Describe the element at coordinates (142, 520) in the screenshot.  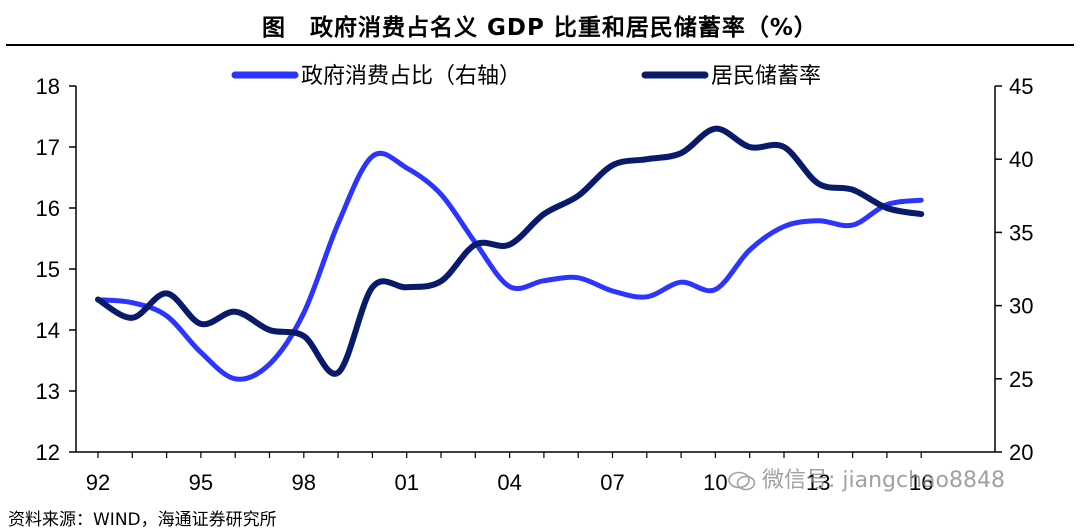
I see `source-note: 资料来源：WIND，海通证券研究所` at that location.